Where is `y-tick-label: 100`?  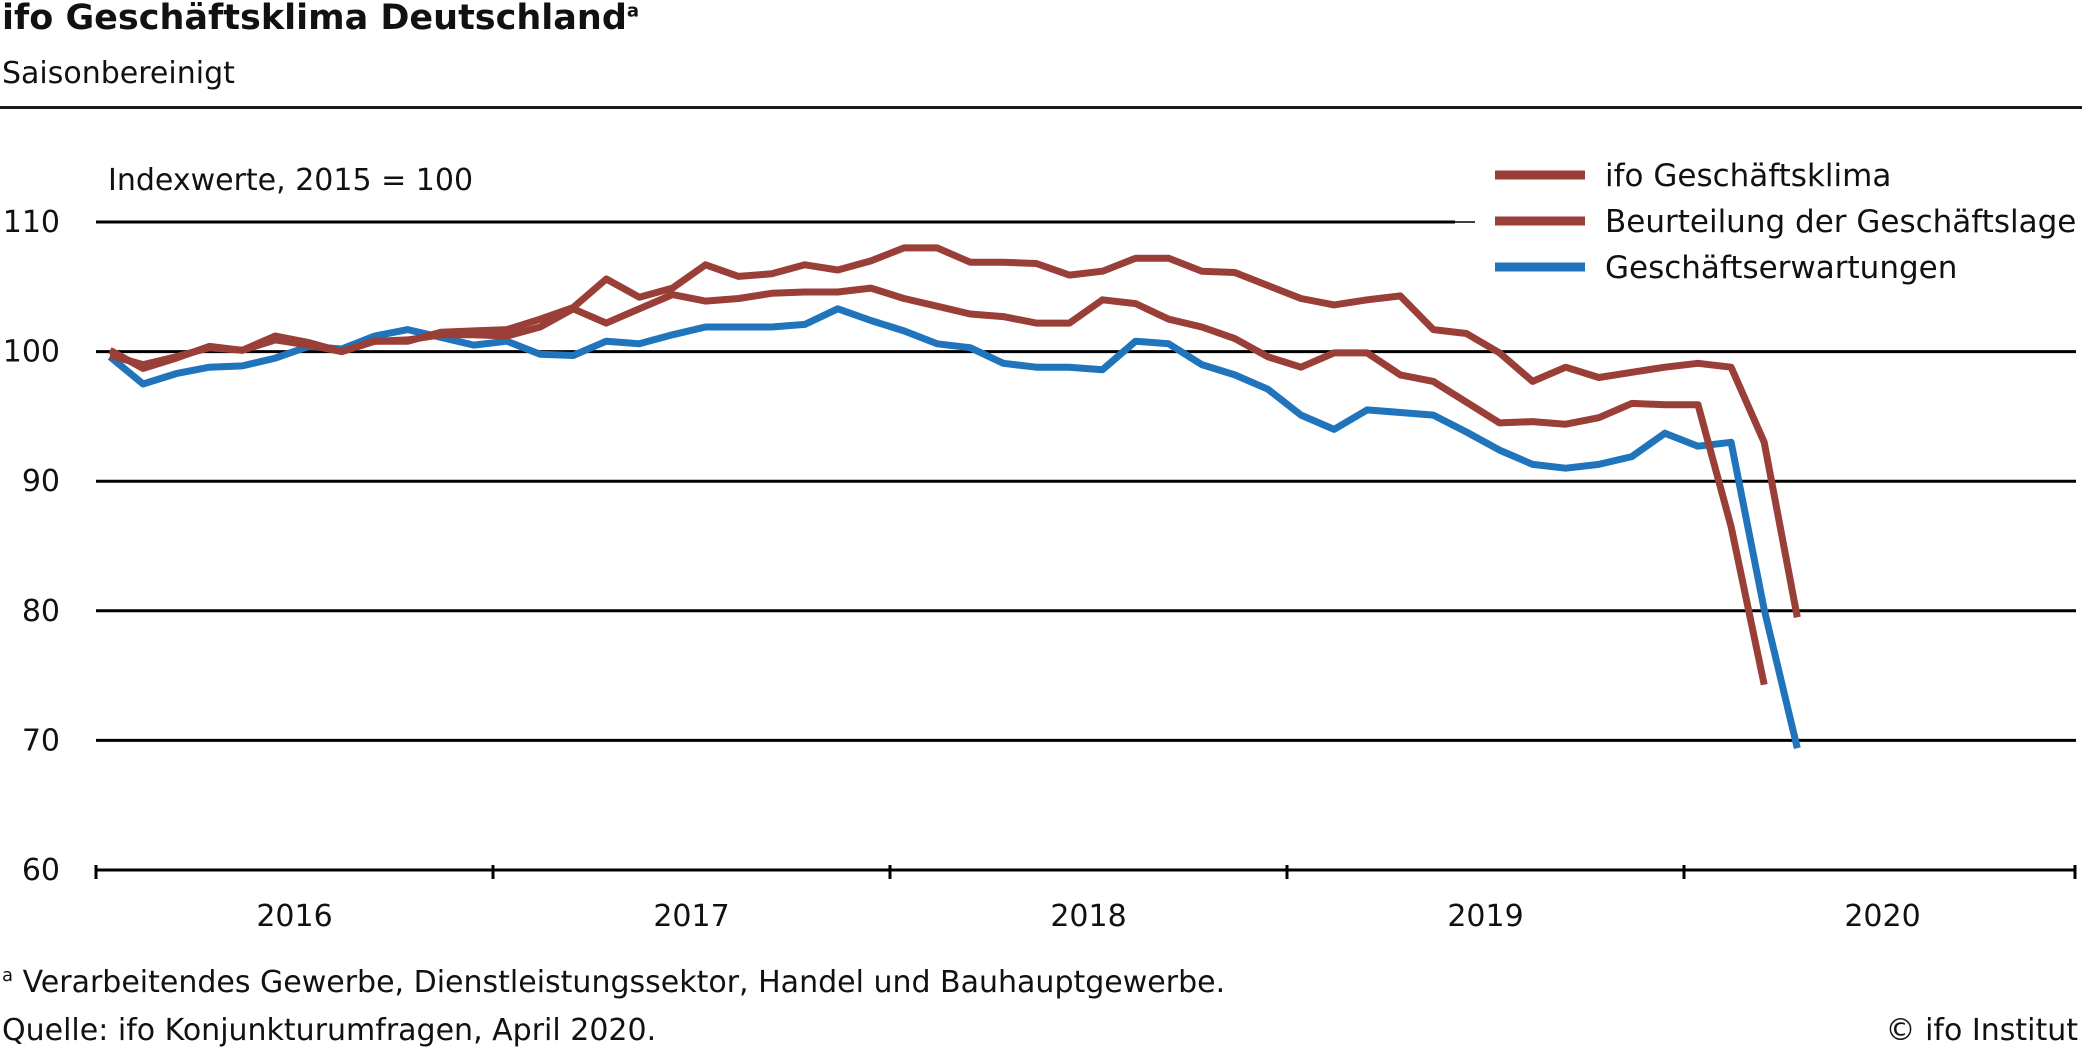
y-tick-label: 100 is located at coordinates (31, 352).